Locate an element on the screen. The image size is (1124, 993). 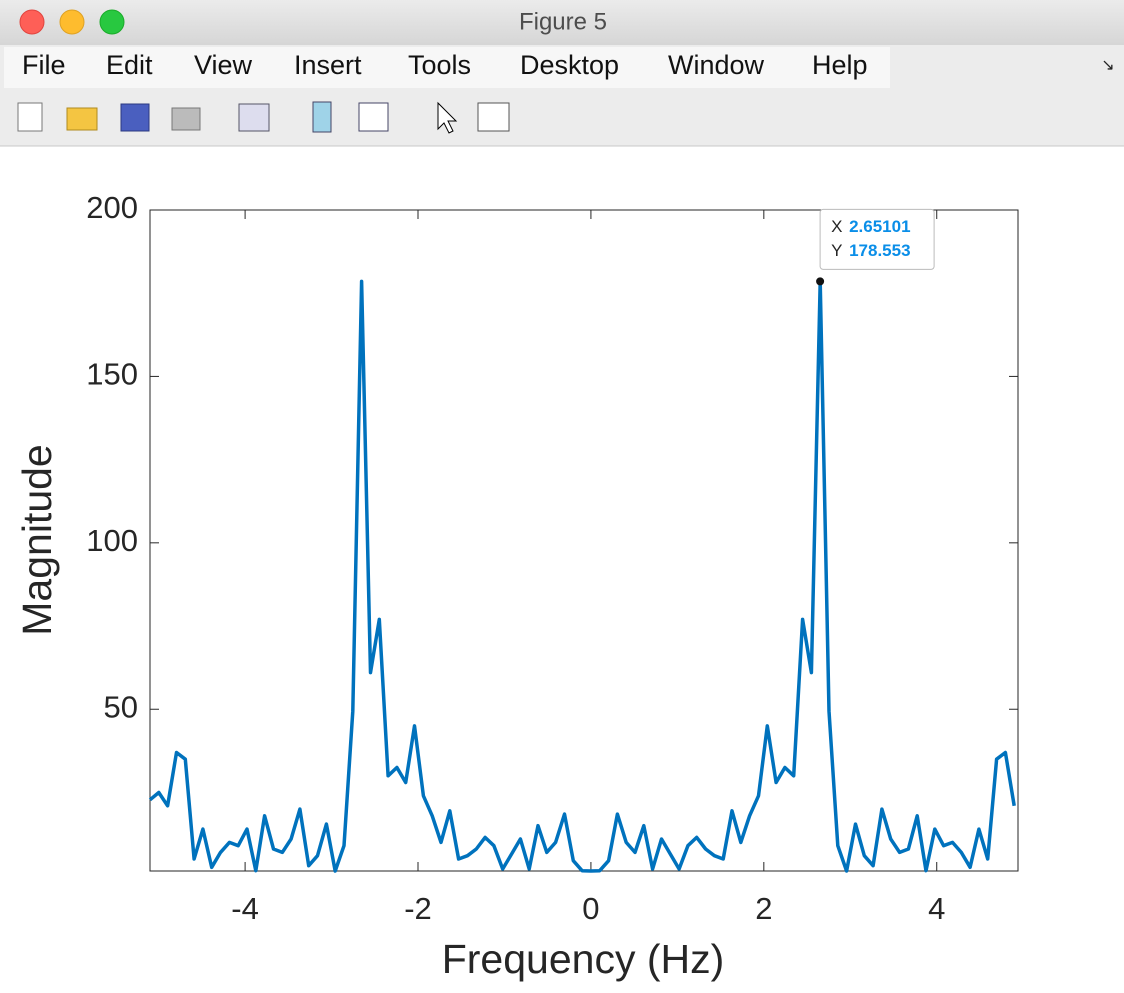
y-tick-label: 100 is located at coordinates (112, 540).